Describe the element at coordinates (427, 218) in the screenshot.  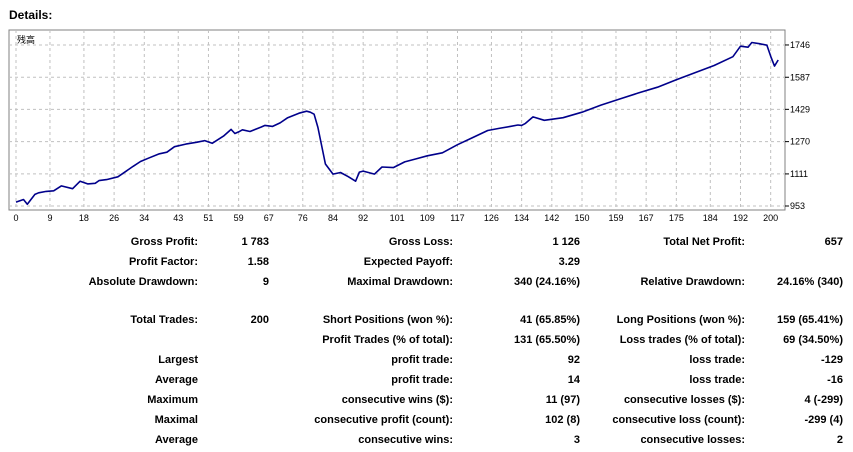
I see `x-tick-label: 109` at that location.